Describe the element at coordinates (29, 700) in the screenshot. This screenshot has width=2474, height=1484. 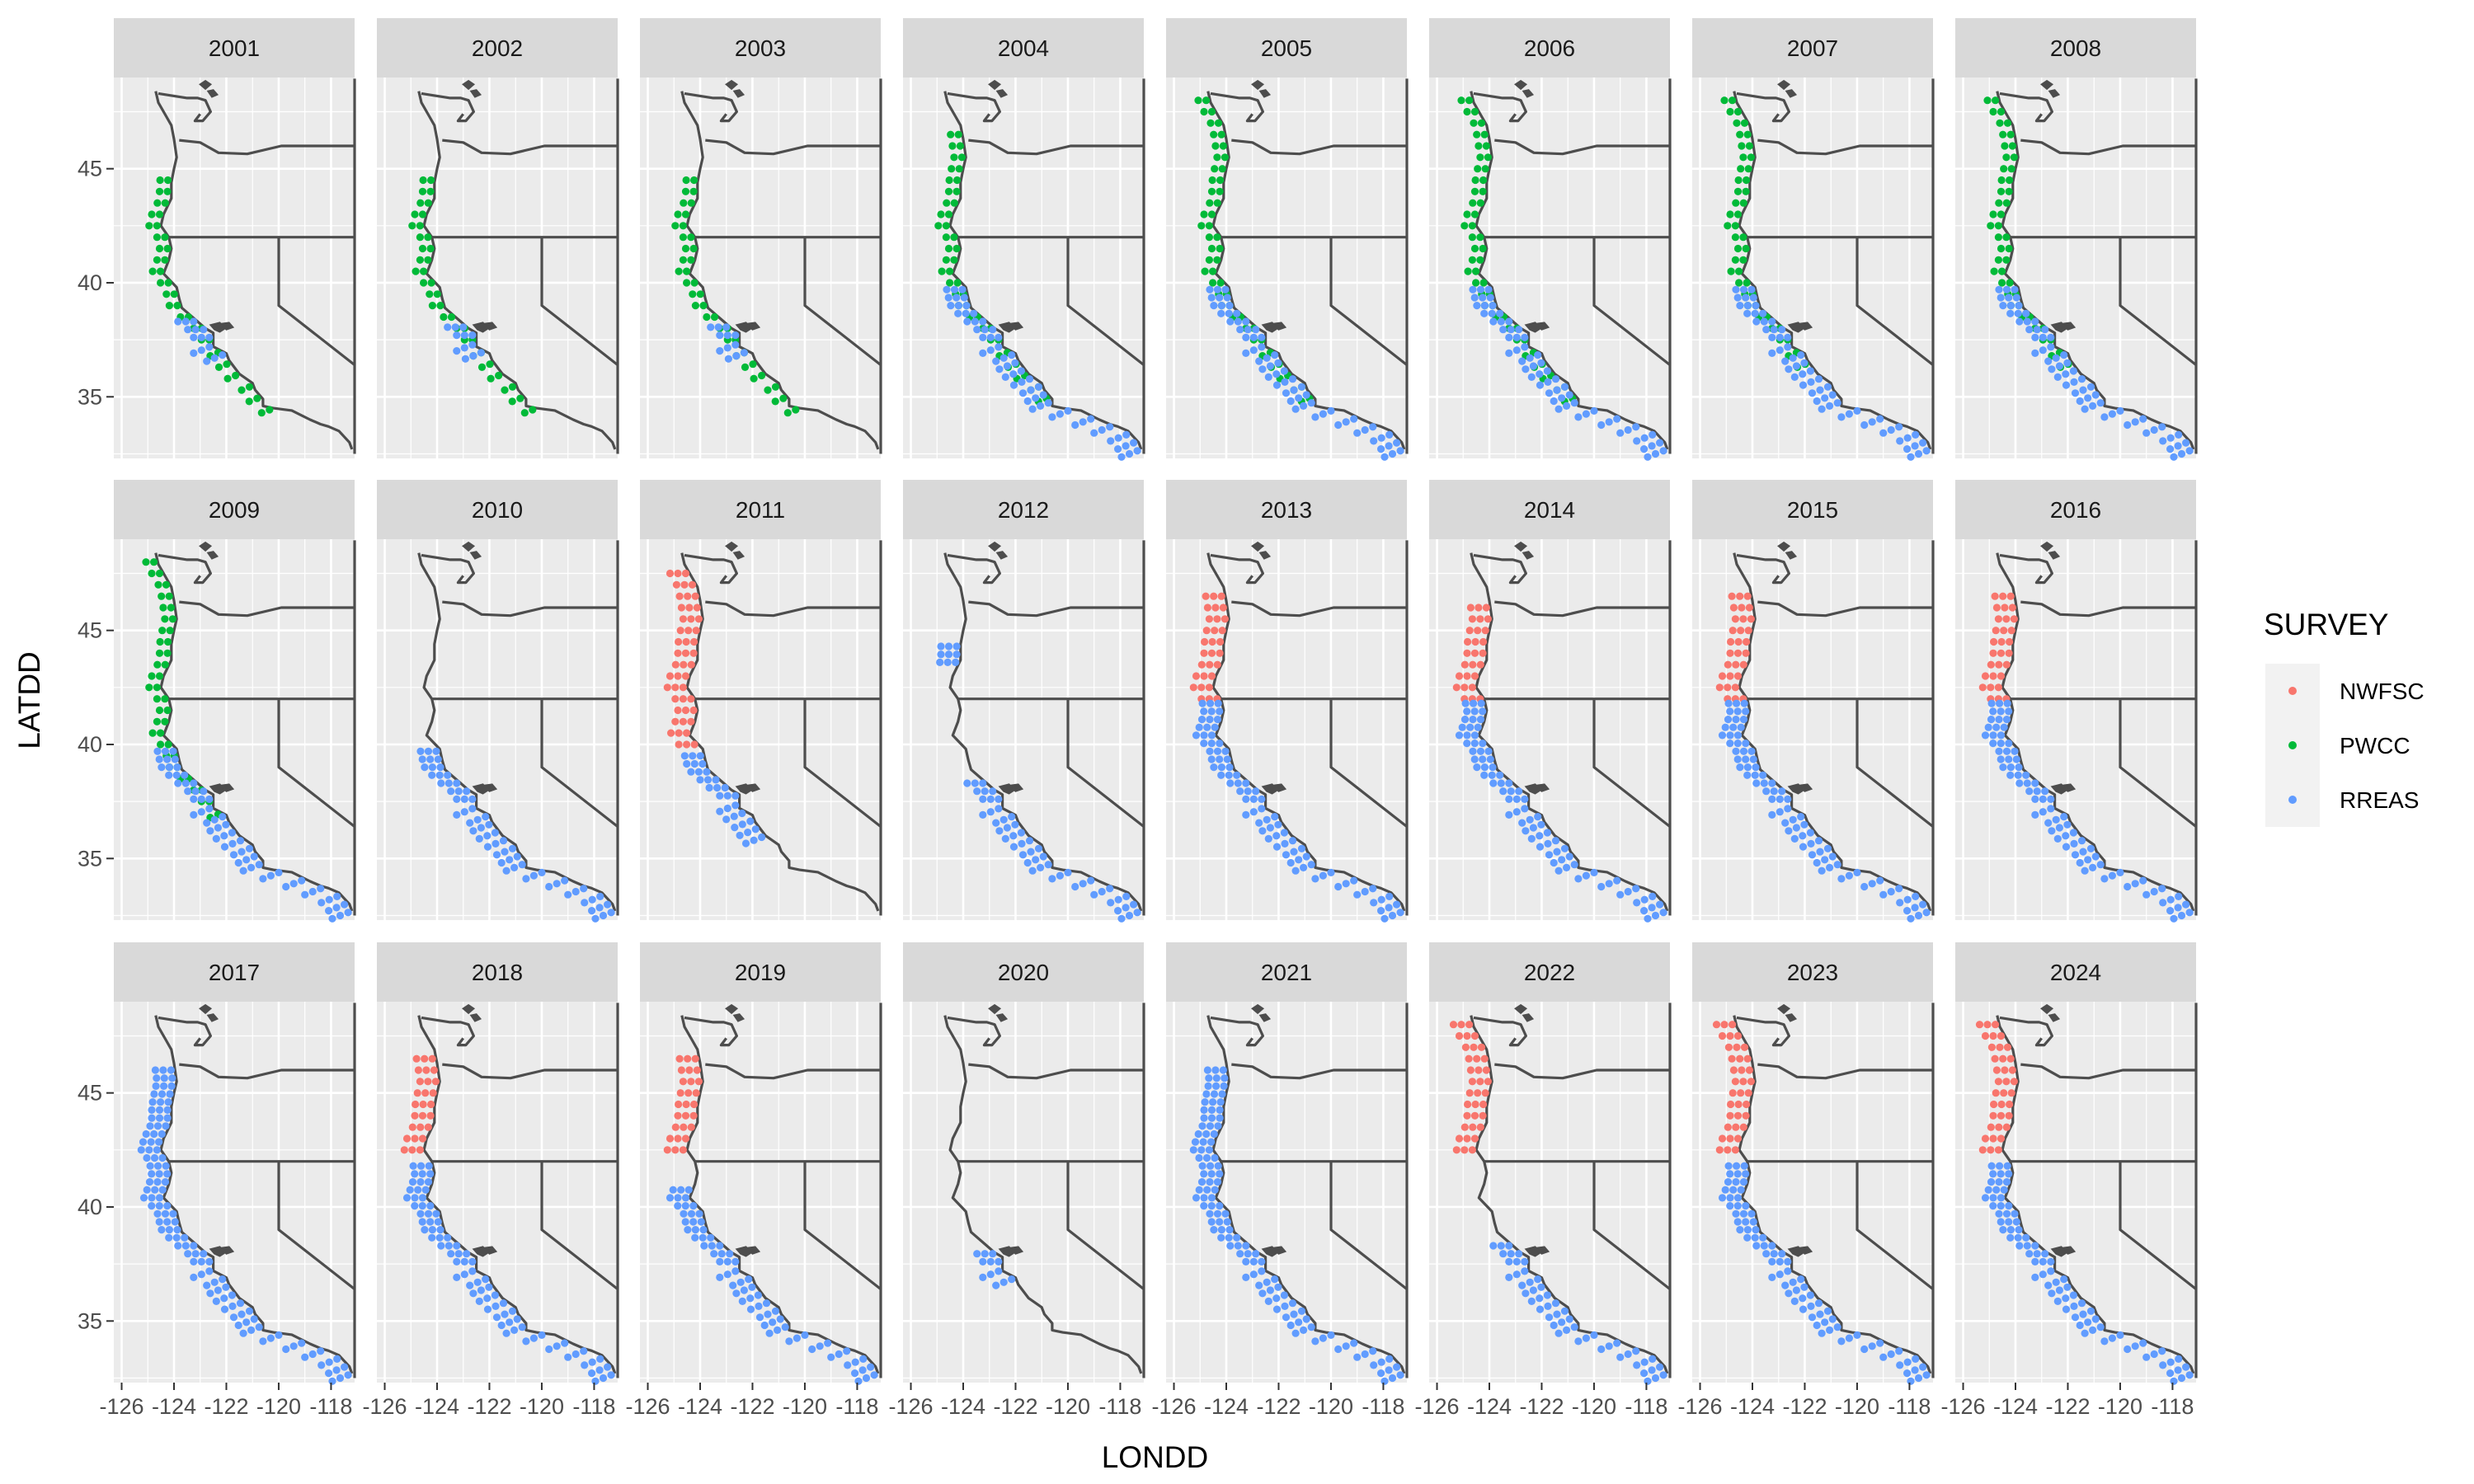
I see `y-axis-title: LATDD` at that location.